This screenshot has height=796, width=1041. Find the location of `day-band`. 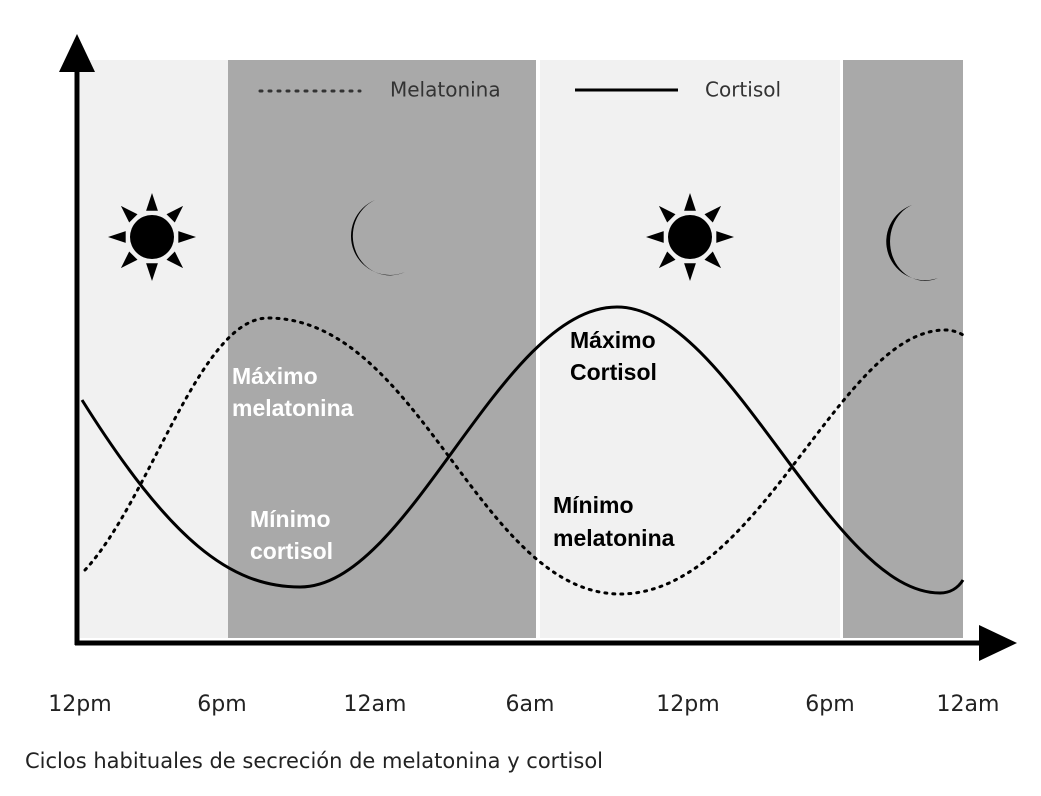

day-band is located at coordinates (154, 349).